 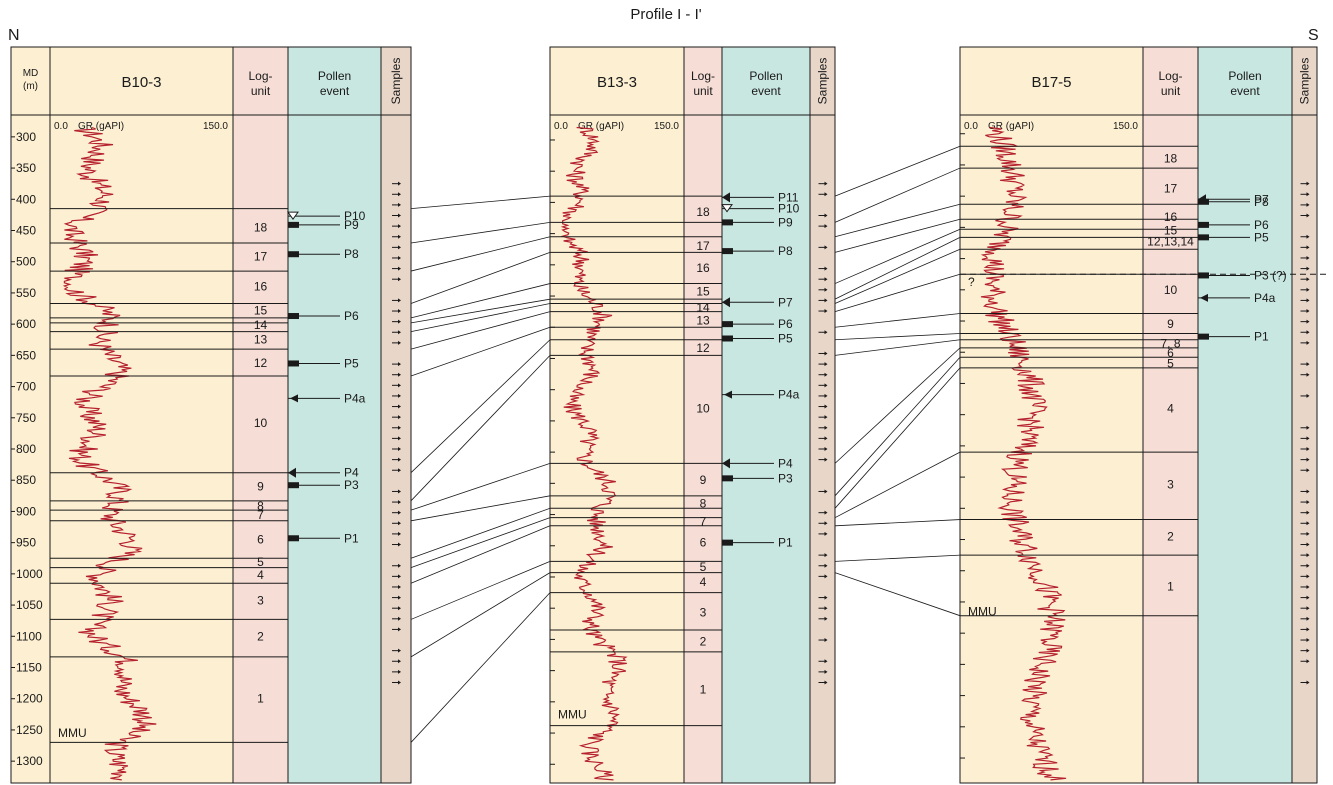 What do you see at coordinates (1270, 275) in the screenshot?
I see `pollen-event-label: P3 (?)` at bounding box center [1270, 275].